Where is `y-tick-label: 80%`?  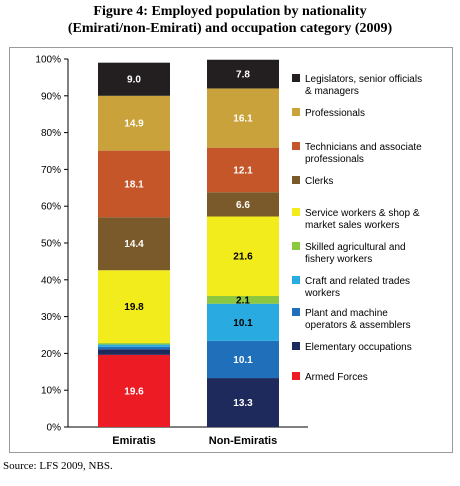
y-tick-label: 80% is located at coordinates (51, 133).